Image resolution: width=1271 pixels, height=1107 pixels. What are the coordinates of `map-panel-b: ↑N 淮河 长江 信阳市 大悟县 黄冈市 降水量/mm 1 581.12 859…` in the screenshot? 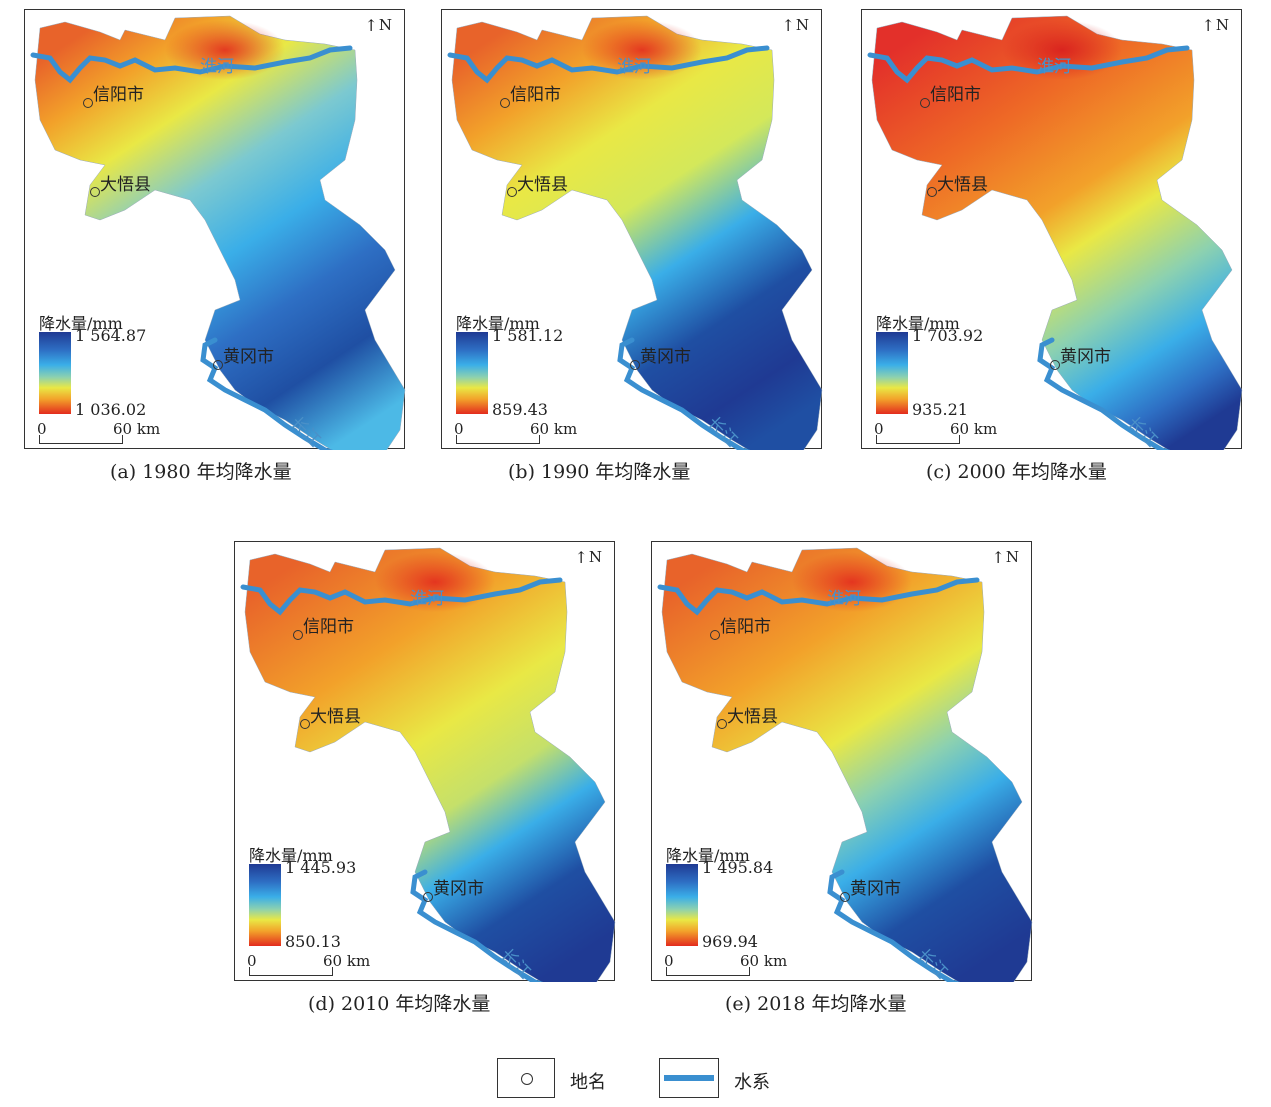 It's located at (632, 230).